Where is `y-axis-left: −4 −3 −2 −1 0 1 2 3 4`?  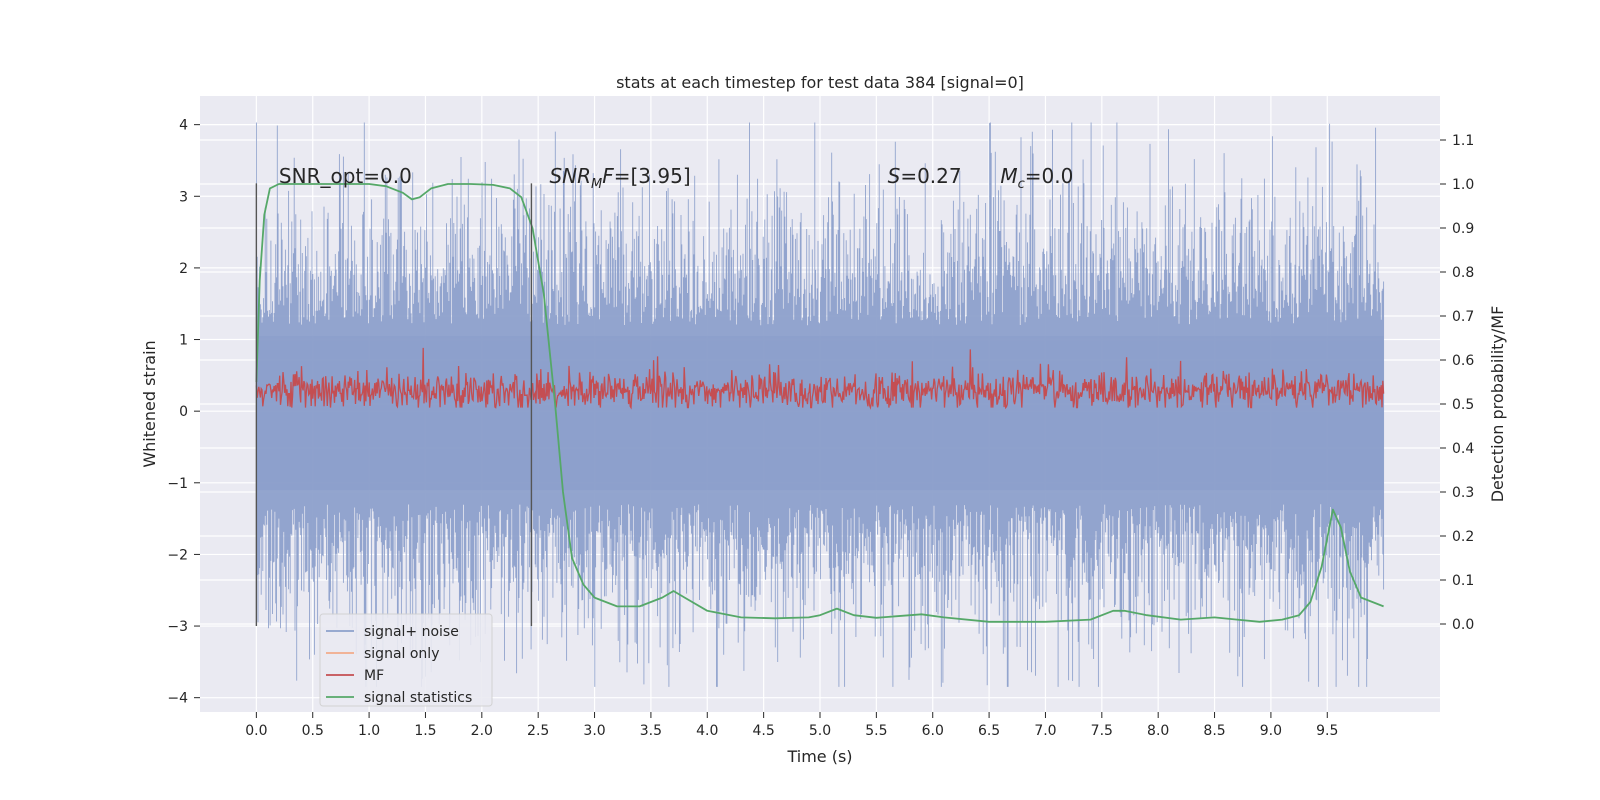
y-axis-left: −4 −3 −2 −1 0 1 2 3 4 is located at coordinates (183, 412).